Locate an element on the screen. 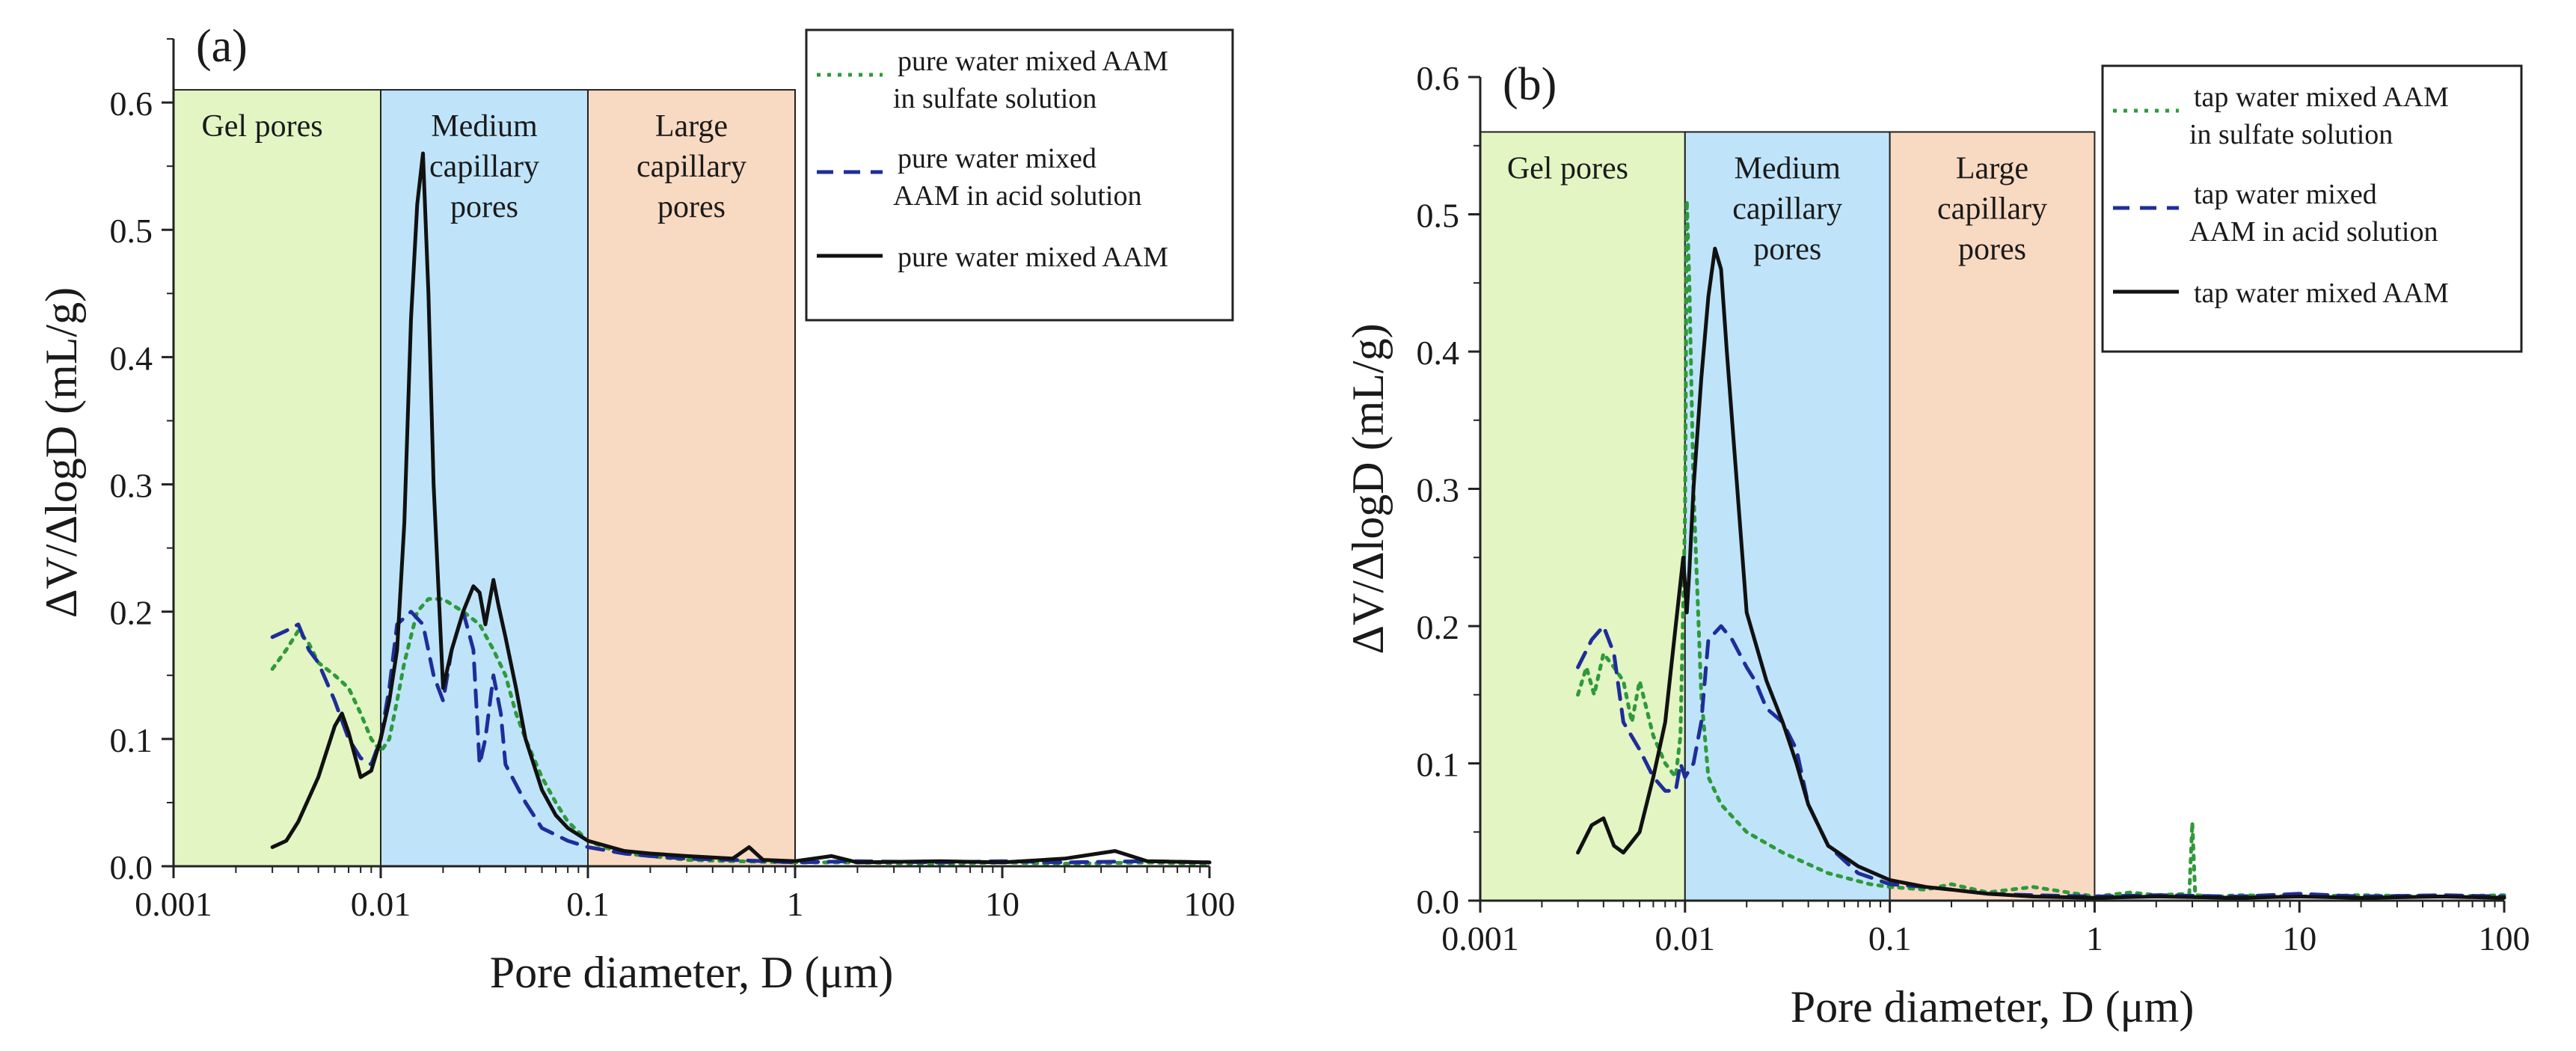 The image size is (2576, 1051). panel-label: (b) is located at coordinates (1530, 84).